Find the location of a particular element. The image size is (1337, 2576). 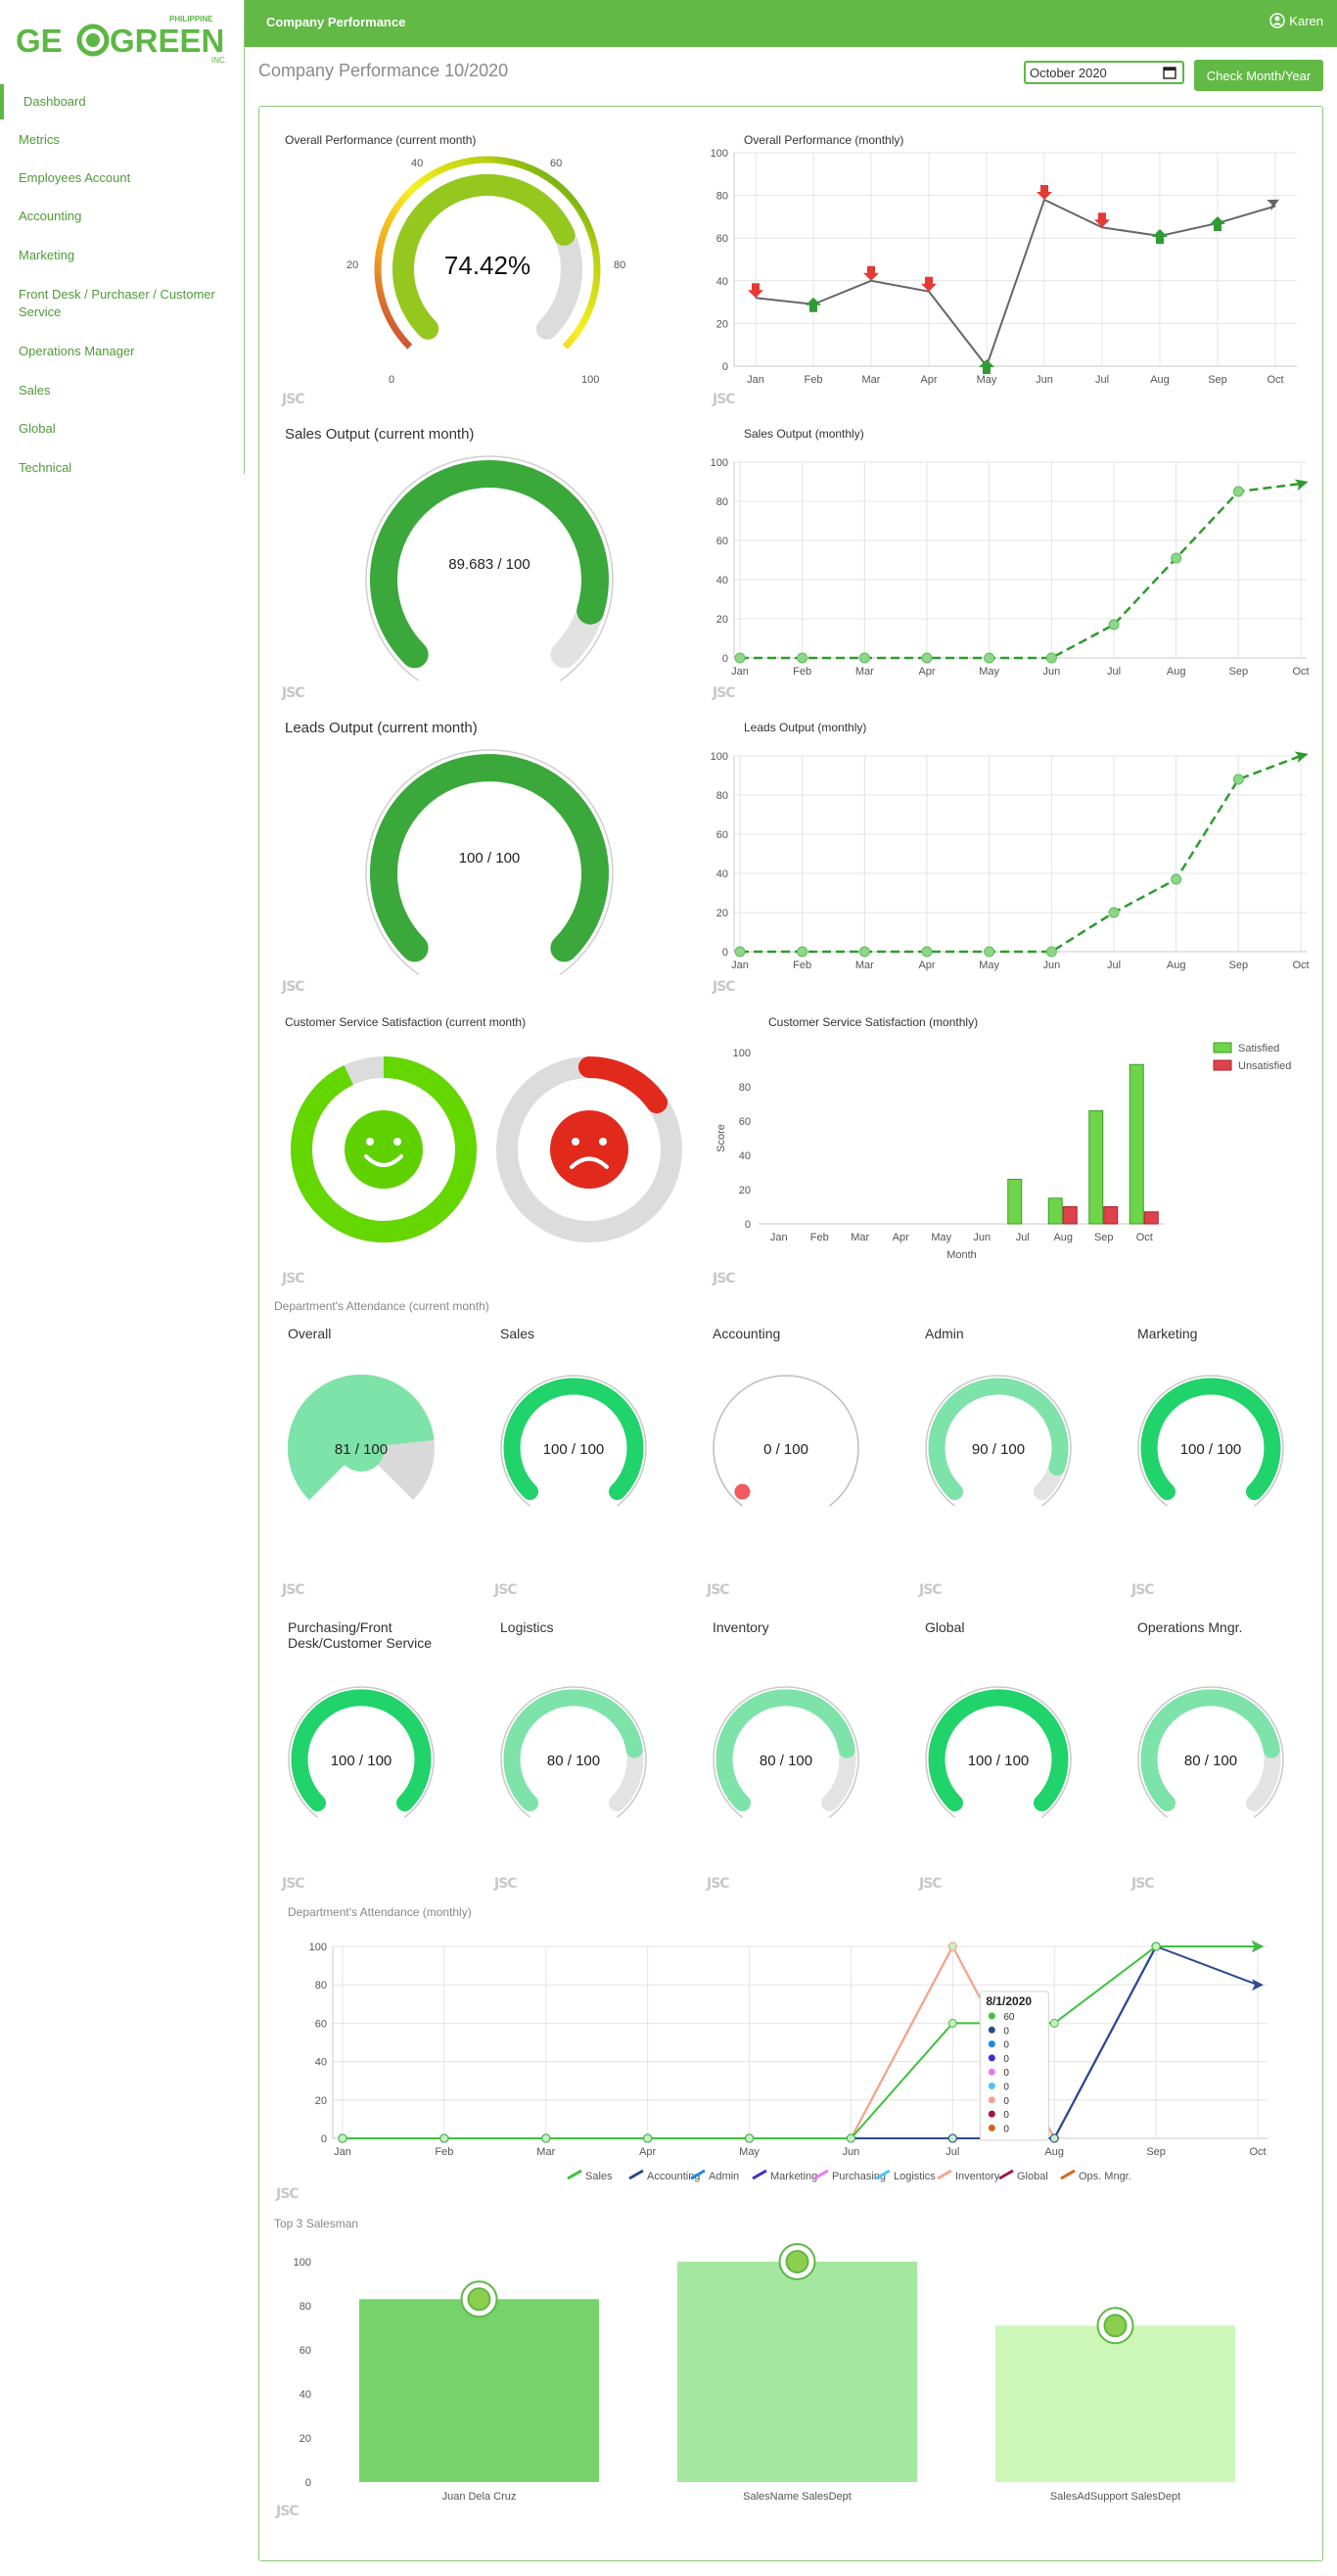

sidebar-item-global: Global is located at coordinates (38, 428).